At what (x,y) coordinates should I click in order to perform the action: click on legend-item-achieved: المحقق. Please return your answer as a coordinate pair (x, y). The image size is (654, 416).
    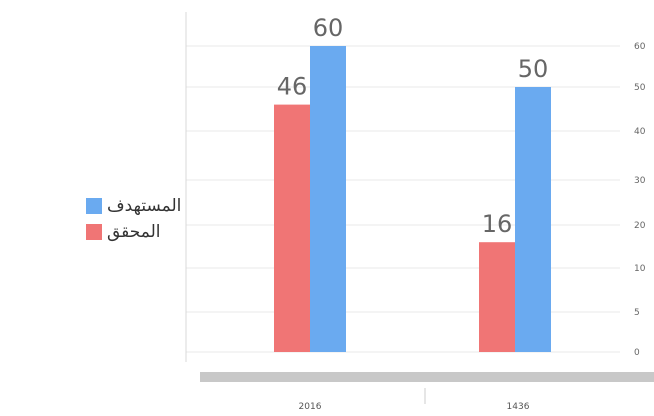
    Looking at the image, I should click on (133, 232).